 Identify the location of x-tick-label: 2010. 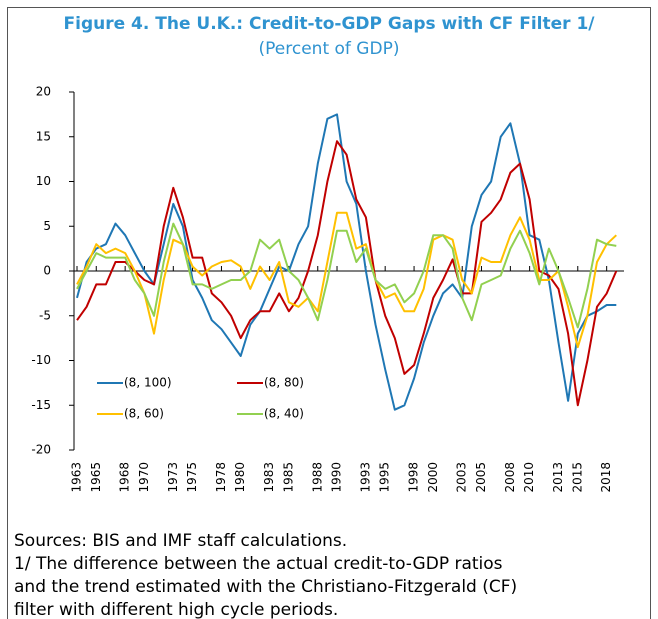
(529, 477).